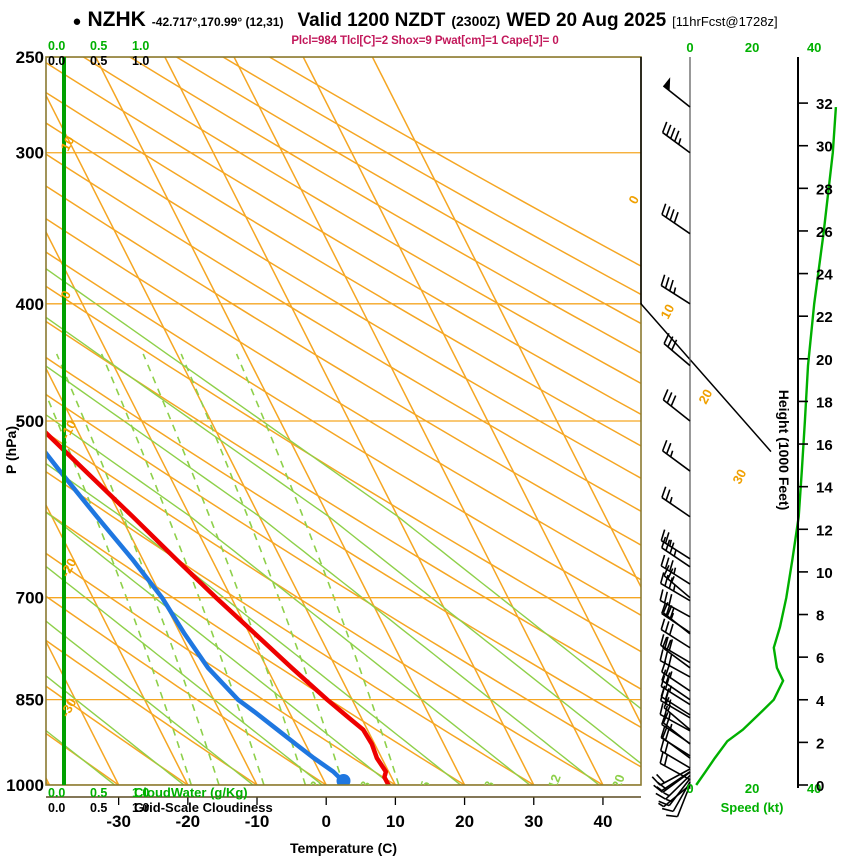 The width and height of the screenshot is (850, 860). Describe the element at coordinates (191, 792) in the screenshot. I see `cloudwater-axis-label: CloudWater (g/Kg)` at that location.